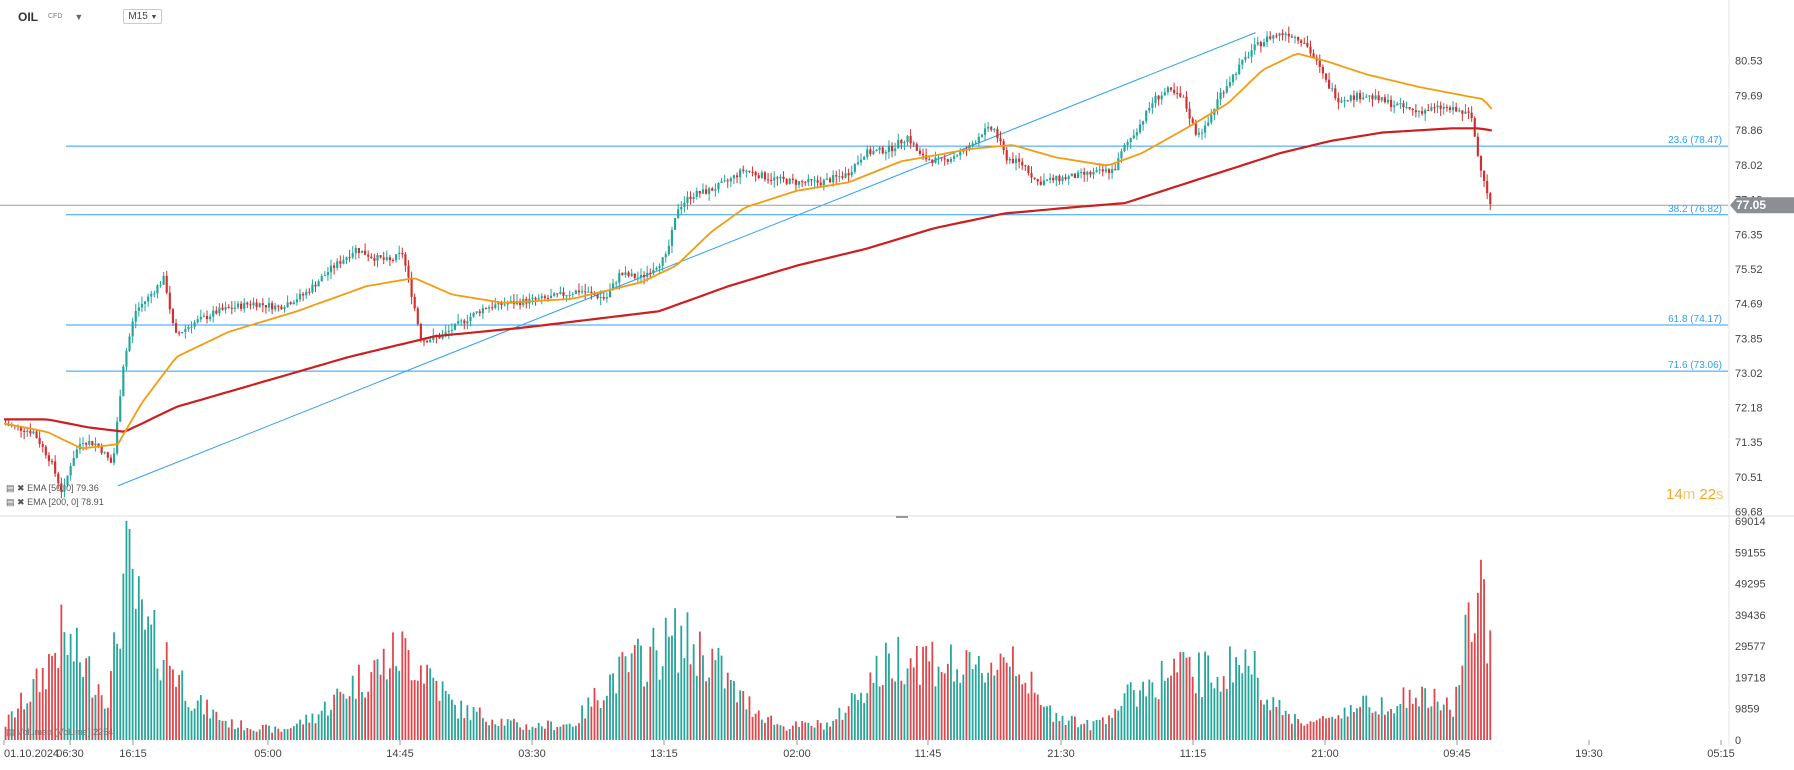 The image size is (1794, 770). I want to click on volume-axis-tick: 0, so click(1738, 741).